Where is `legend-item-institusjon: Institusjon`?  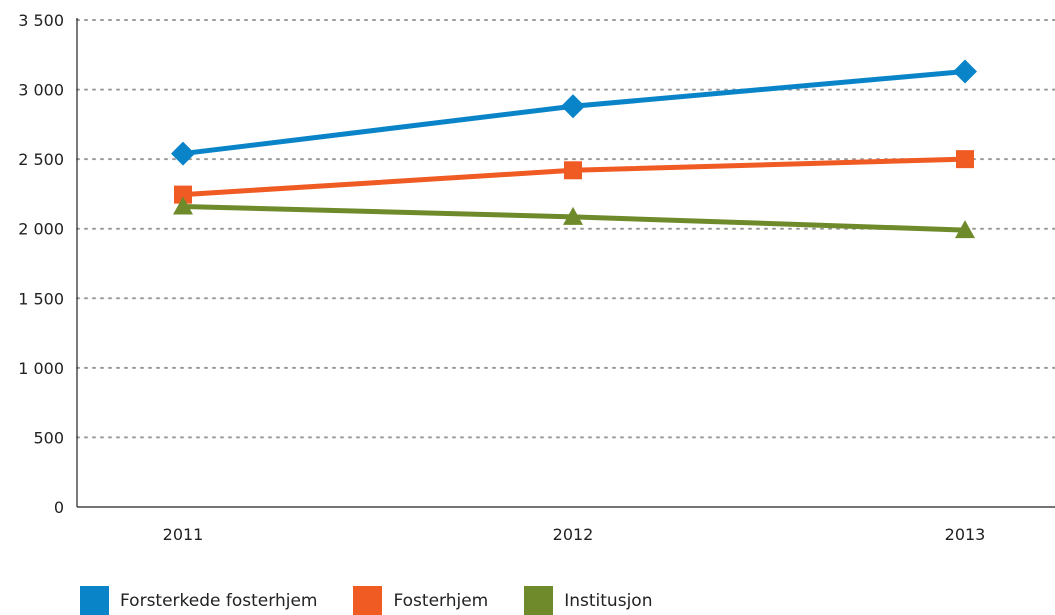
legend-item-institusjon: Institusjon is located at coordinates (588, 600).